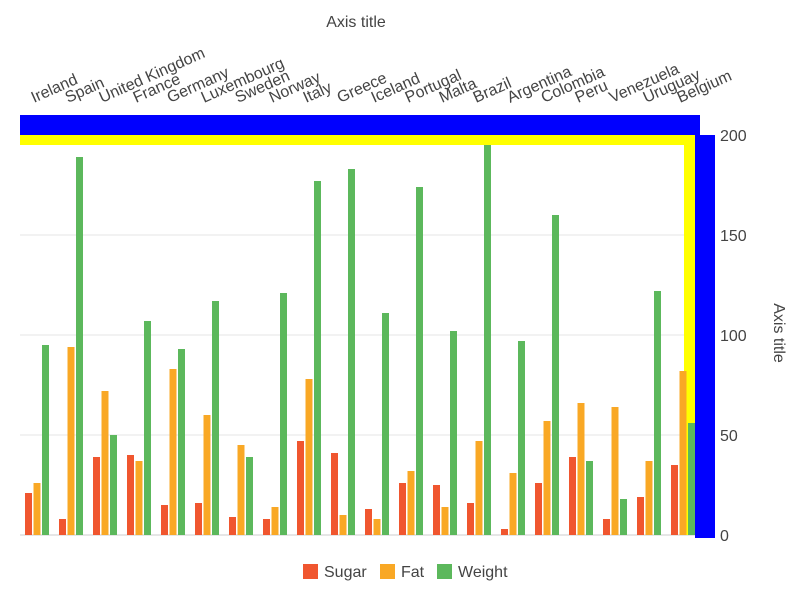  I want to click on bar-sugar-belgium, so click(674, 500).